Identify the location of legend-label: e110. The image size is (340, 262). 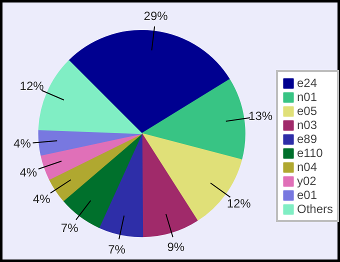
(310, 153).